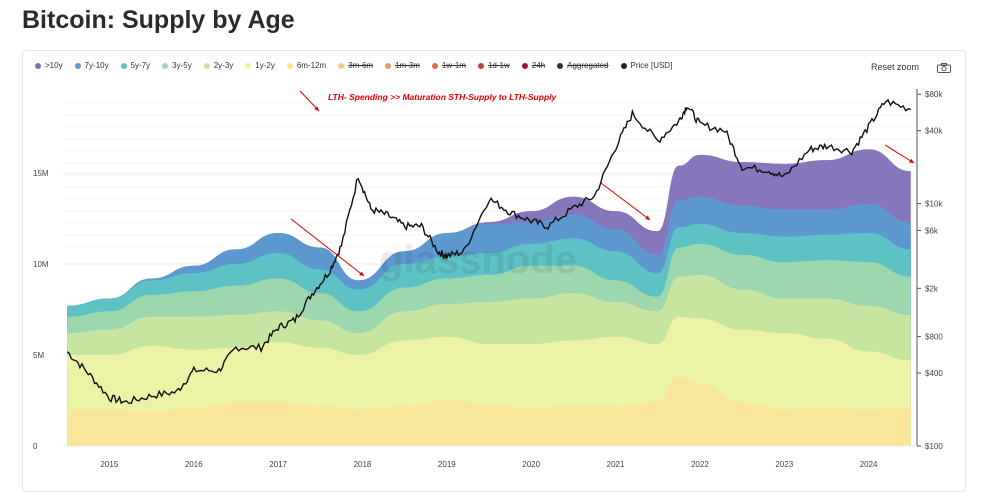  What do you see at coordinates (407, 65) in the screenshot?
I see `legend-label: 1m-3m` at bounding box center [407, 65].